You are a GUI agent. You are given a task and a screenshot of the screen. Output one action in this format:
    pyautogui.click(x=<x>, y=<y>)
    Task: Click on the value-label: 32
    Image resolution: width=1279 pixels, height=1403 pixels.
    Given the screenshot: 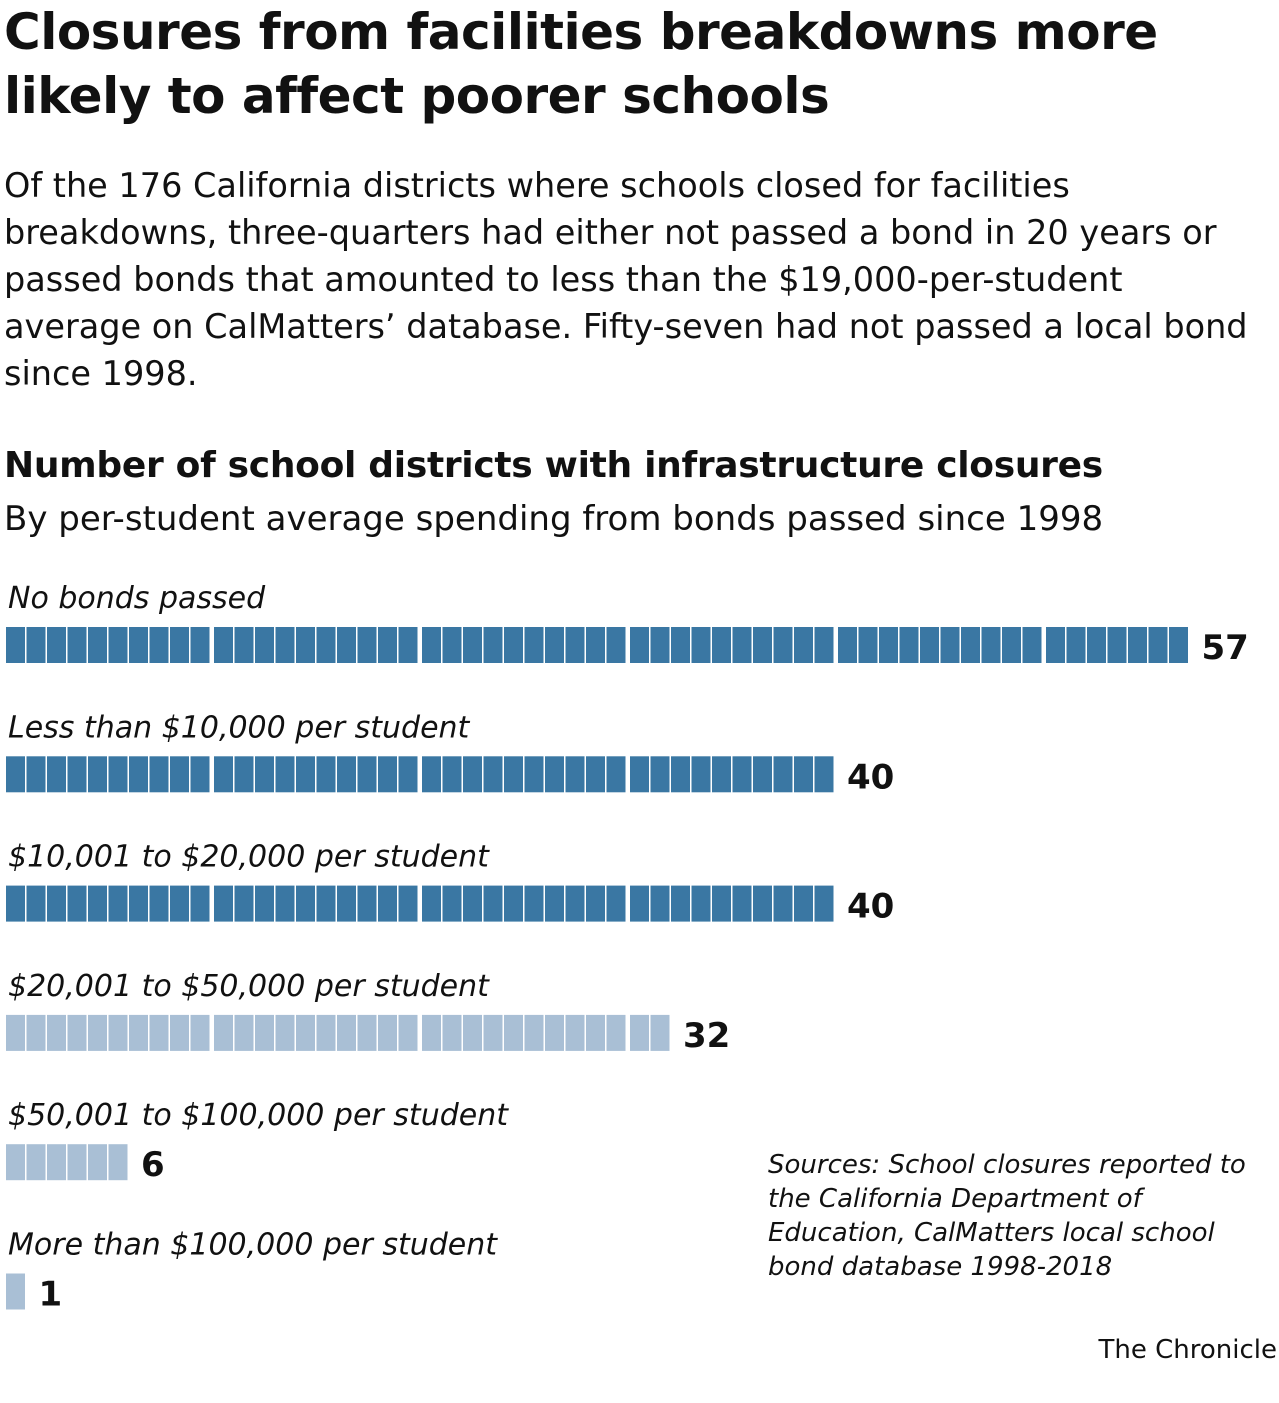 What is the action you would take?
    pyautogui.click(x=706, y=1036)
    